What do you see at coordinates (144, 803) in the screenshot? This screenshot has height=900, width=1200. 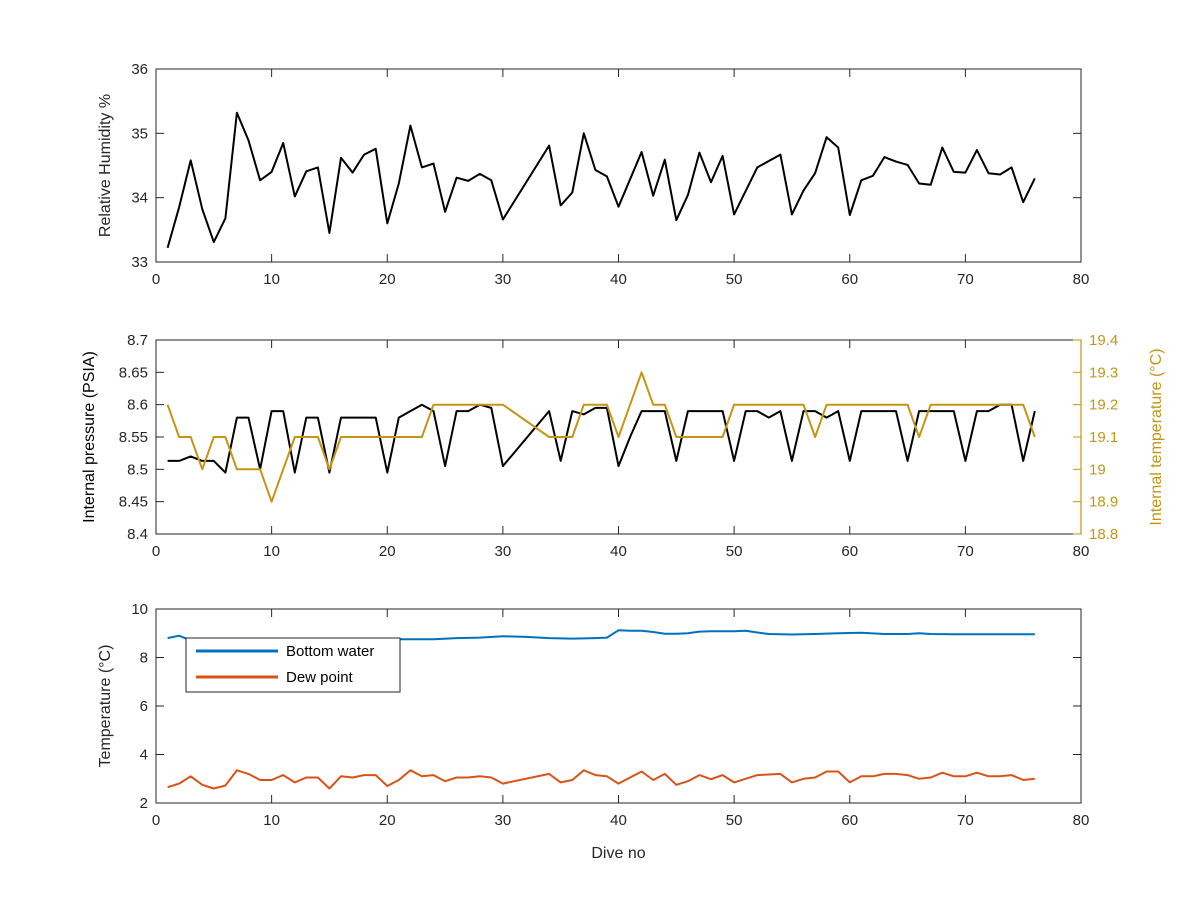 I see `temperature-y-tick-label: 2` at bounding box center [144, 803].